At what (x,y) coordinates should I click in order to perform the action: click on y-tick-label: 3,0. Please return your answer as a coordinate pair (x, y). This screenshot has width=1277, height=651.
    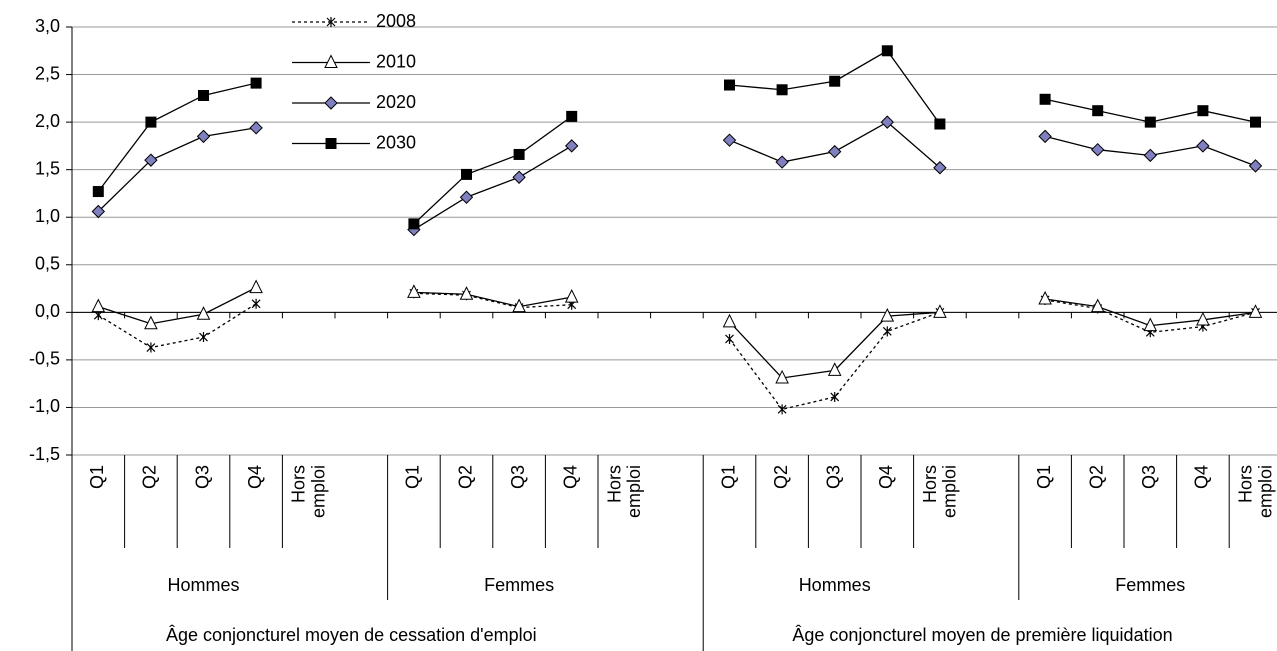
    Looking at the image, I should click on (47, 26).